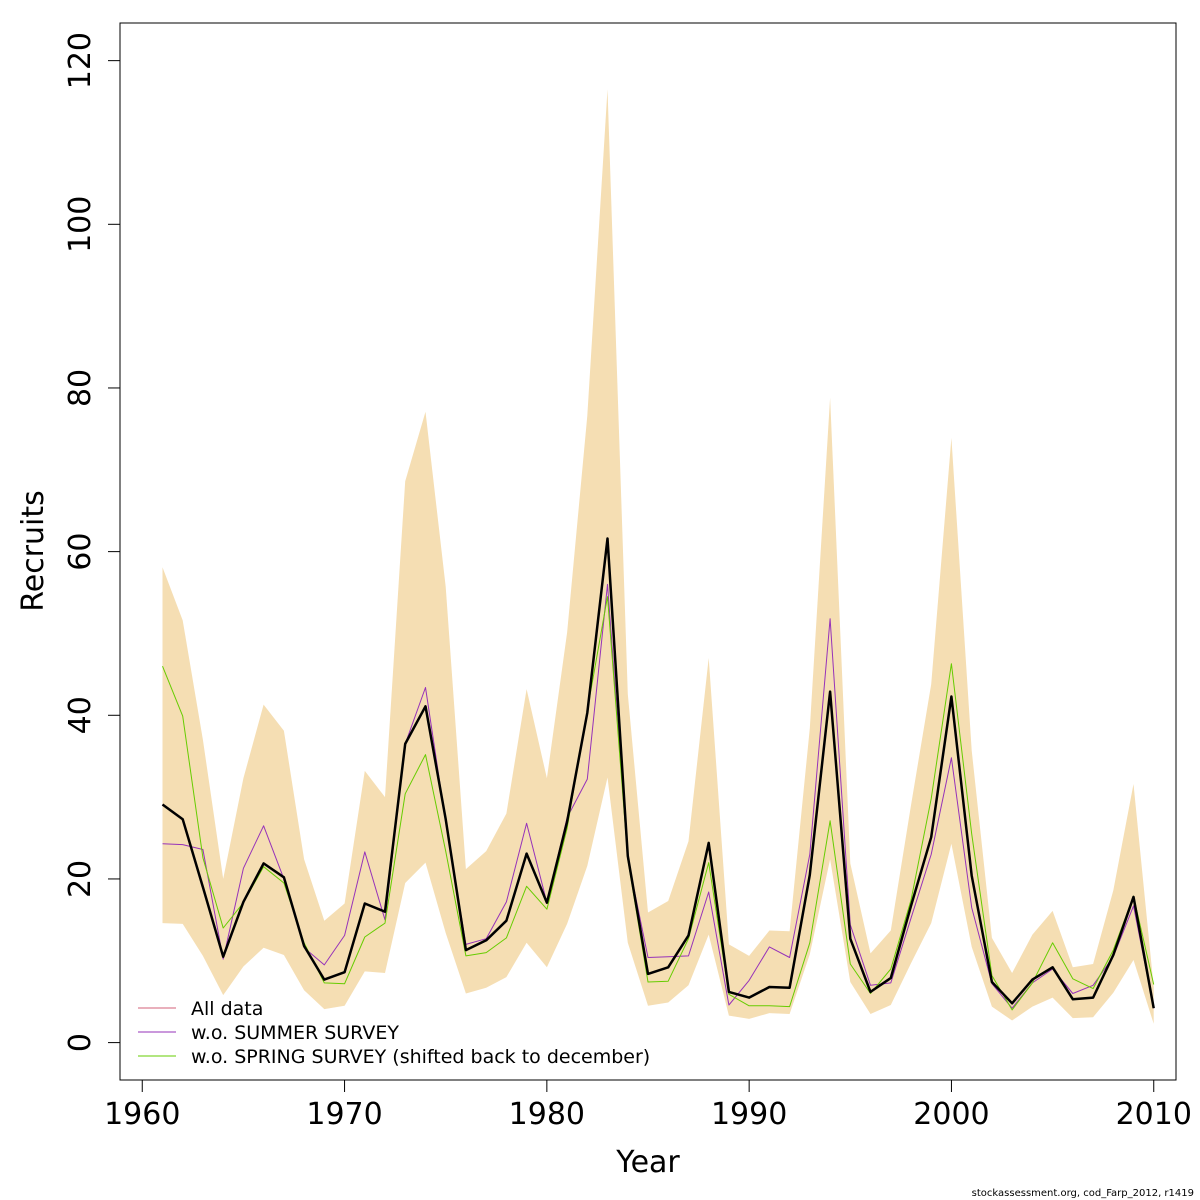 The width and height of the screenshot is (1200, 1200). Describe the element at coordinates (344, 1114) in the screenshot. I see `x-tick-label-1970: 1970` at that location.